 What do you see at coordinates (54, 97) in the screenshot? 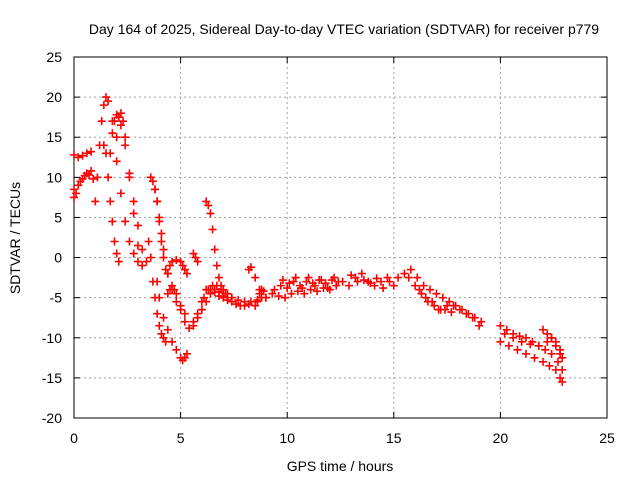
I see `y-tick-label: 20` at bounding box center [54, 97].